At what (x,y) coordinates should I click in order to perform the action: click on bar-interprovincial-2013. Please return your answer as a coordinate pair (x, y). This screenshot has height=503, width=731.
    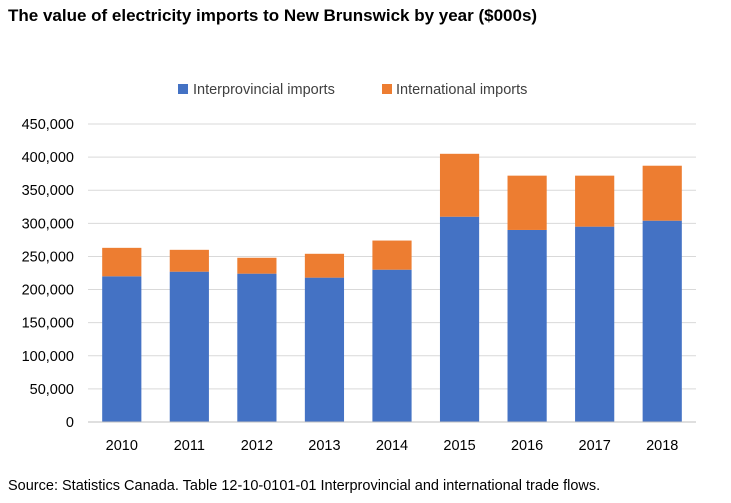
    Looking at the image, I should click on (324, 349).